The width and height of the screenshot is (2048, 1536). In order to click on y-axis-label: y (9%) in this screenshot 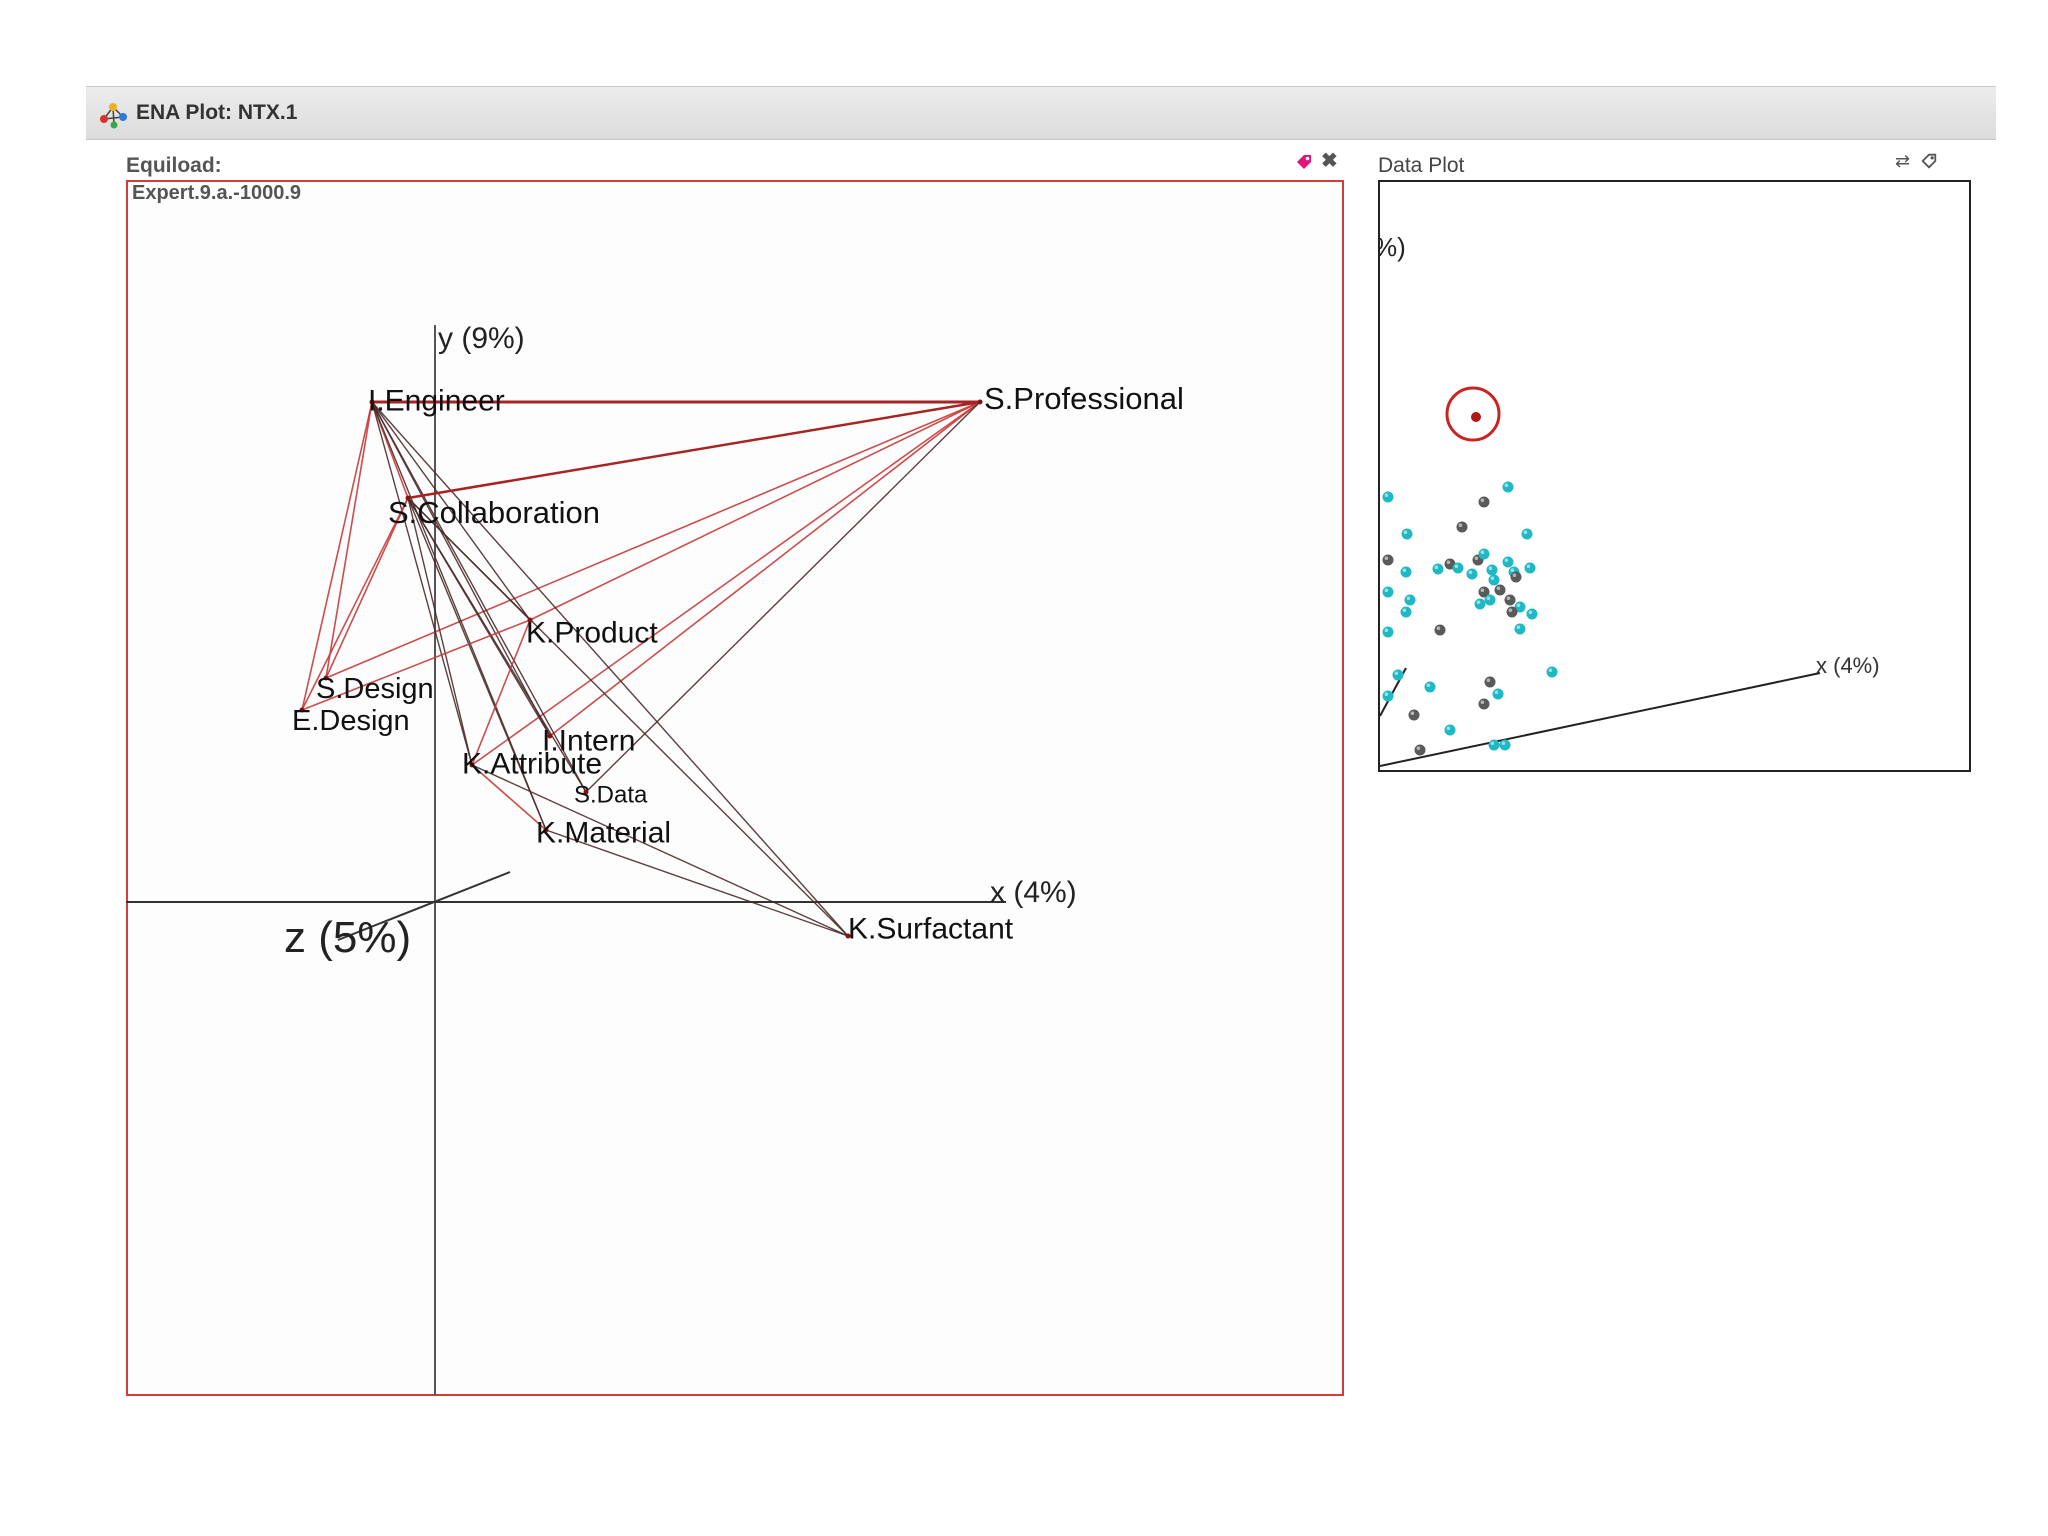, I will do `click(481, 338)`.